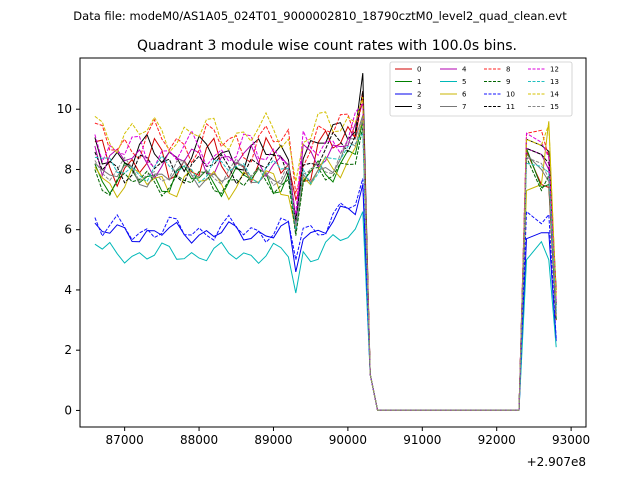 This screenshot has height=480, width=640. What do you see at coordinates (464, 95) in the screenshot?
I see `legend-label-6: 6` at bounding box center [464, 95].